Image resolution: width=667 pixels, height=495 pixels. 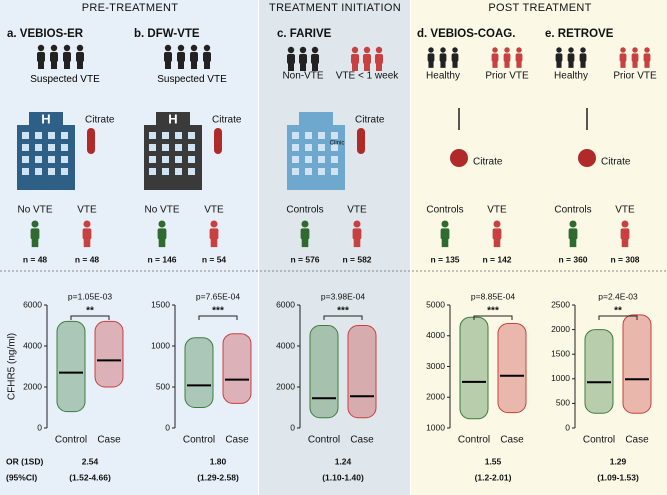 What do you see at coordinates (618, 461) in the screenshot?
I see `odds-ratio: 1.29` at bounding box center [618, 461].